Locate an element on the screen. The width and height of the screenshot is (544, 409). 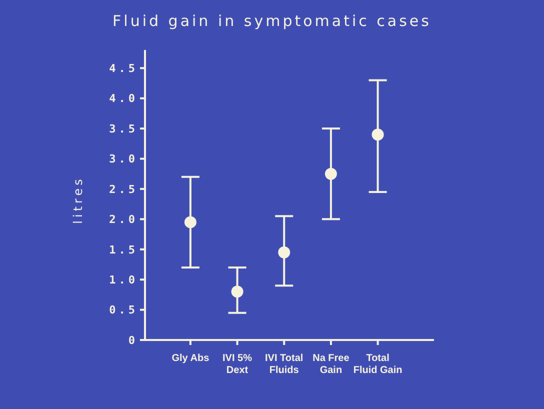
y-tick-label: 0 is located at coordinates (133, 340).